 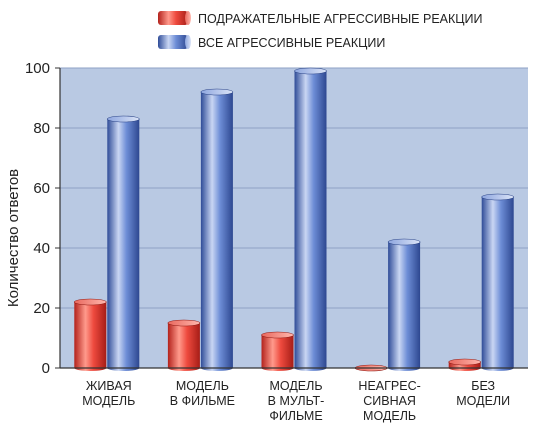 I want to click on x-tick-label-line: ФИЛЬМЕ, so click(x=295, y=416).